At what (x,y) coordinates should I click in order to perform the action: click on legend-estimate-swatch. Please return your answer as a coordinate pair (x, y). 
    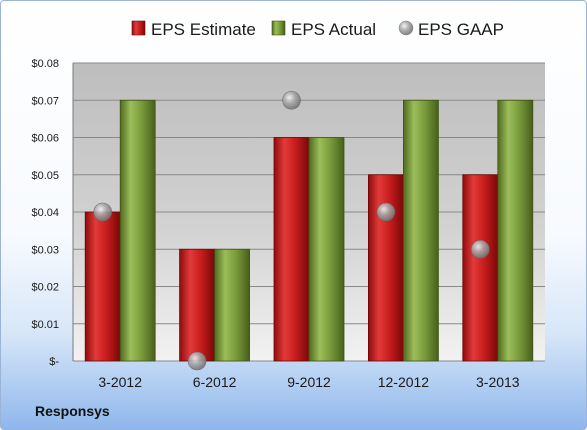
    Looking at the image, I should click on (138, 28).